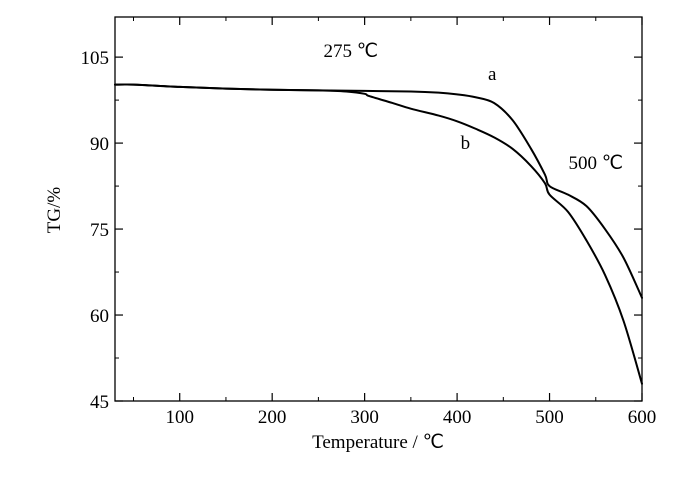 This screenshot has width=700, height=481. I want to click on x-tick-label: 600, so click(642, 417).